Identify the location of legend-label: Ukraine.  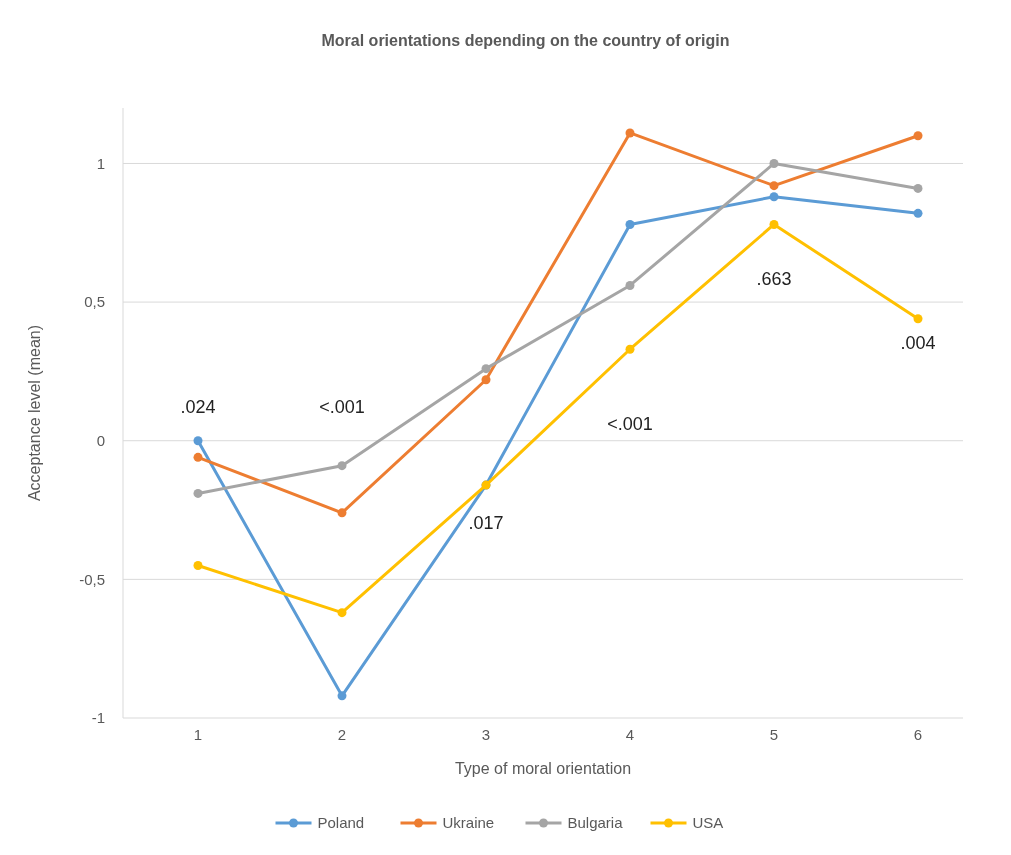
(468, 823).